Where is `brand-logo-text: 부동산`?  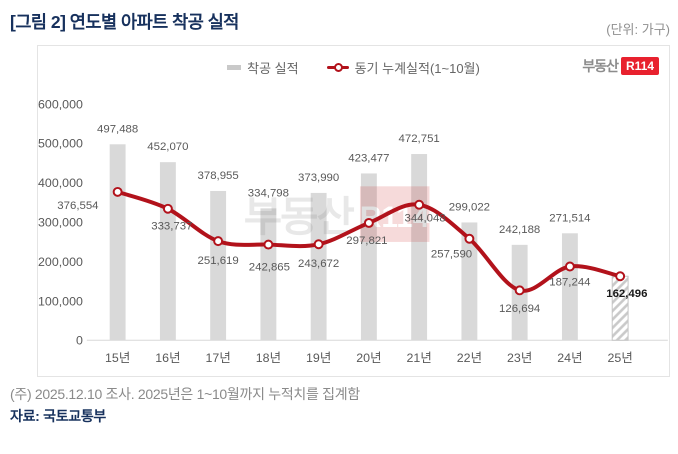 brand-logo-text: 부동산 is located at coordinates (600, 66).